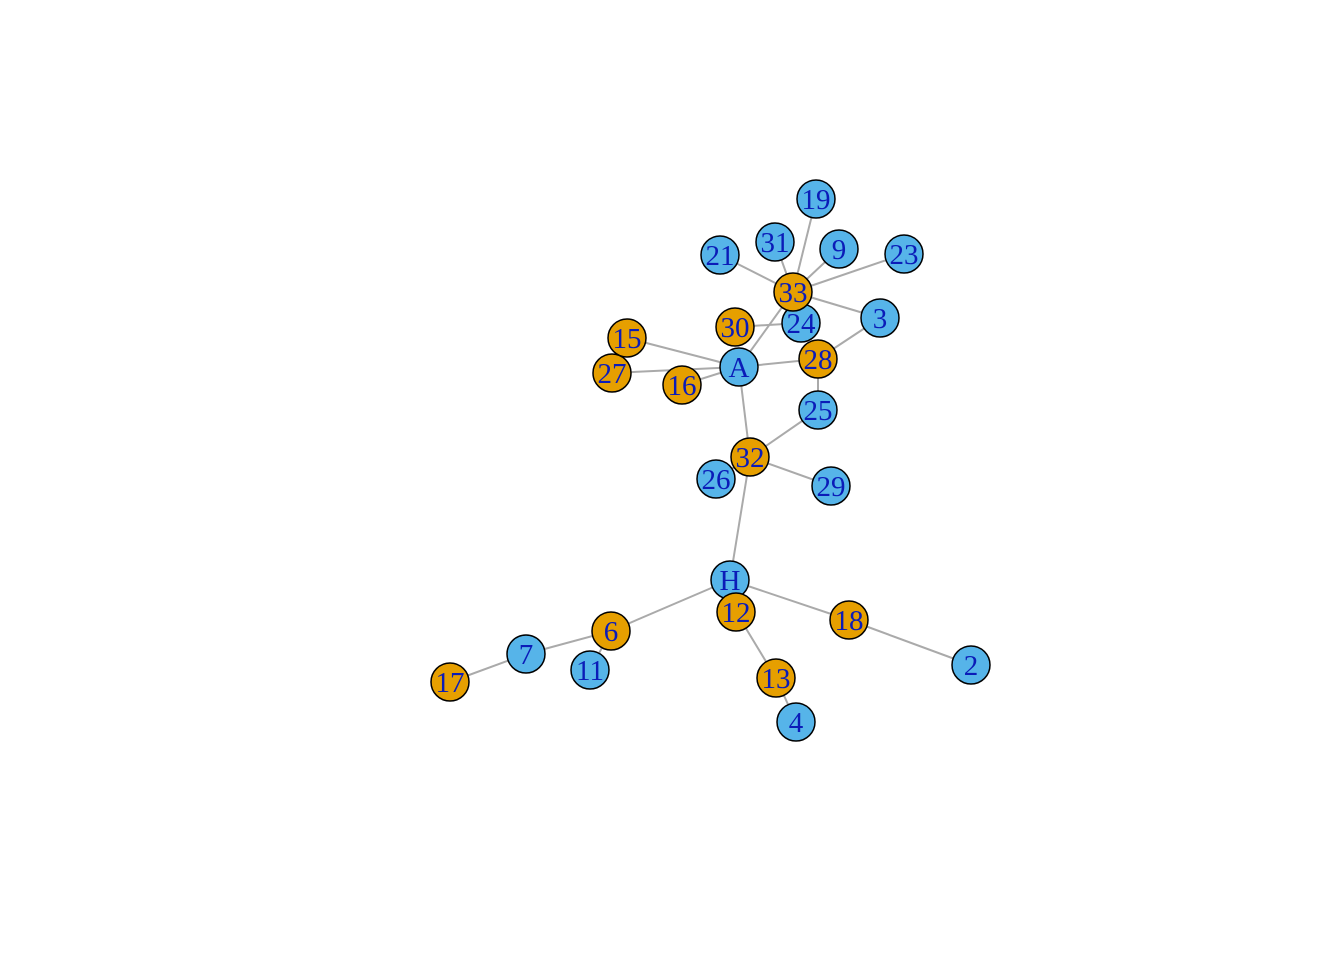  I want to click on node-label: 15, so click(627, 339).